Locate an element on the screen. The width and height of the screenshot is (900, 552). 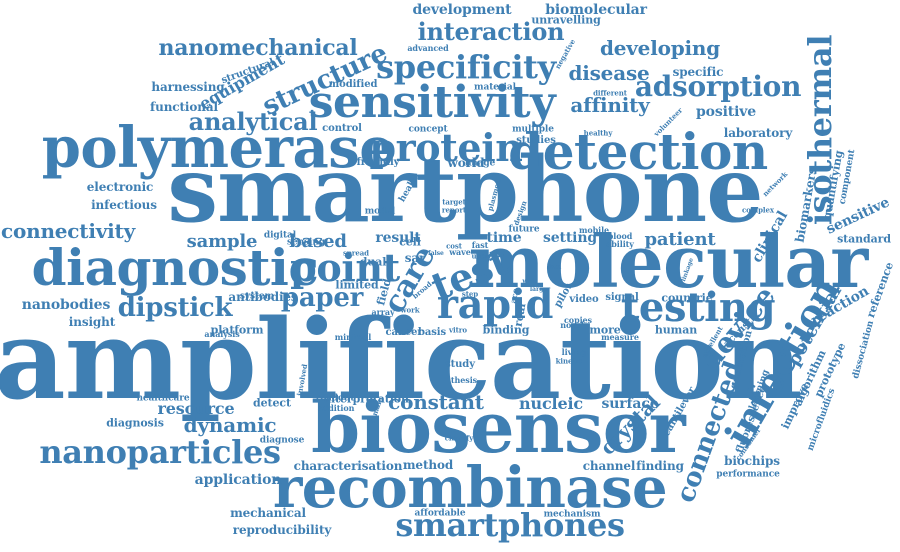
cloud-word: thesis is located at coordinates (464, 380).